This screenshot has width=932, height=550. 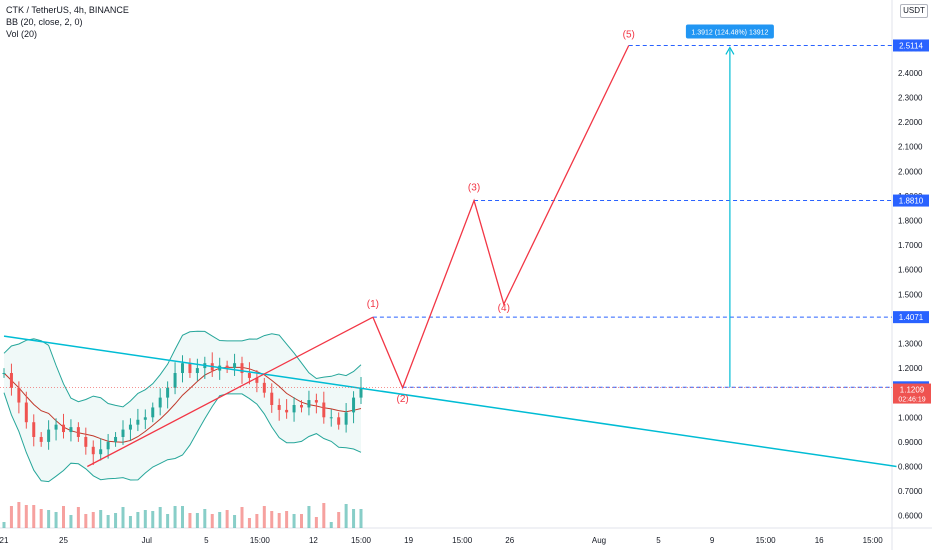 I want to click on bb-indicator-label: BB (20, close, 2, 0), so click(x=44, y=22).